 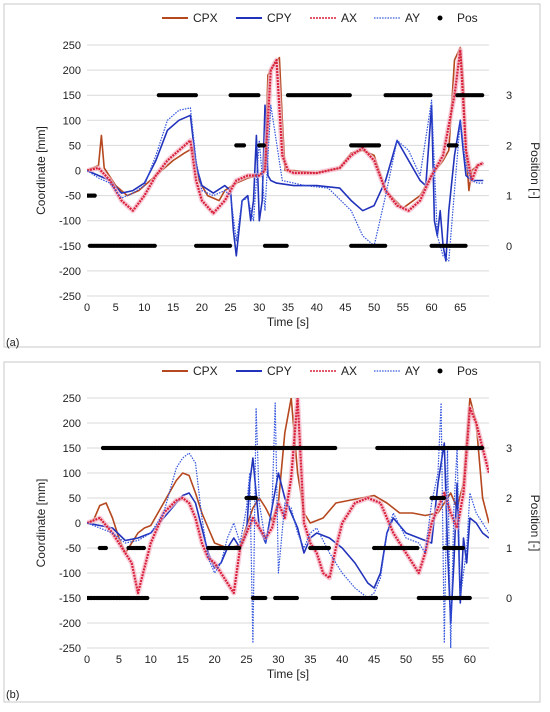 I want to click on x-tick-label: 30, so click(x=278, y=660).